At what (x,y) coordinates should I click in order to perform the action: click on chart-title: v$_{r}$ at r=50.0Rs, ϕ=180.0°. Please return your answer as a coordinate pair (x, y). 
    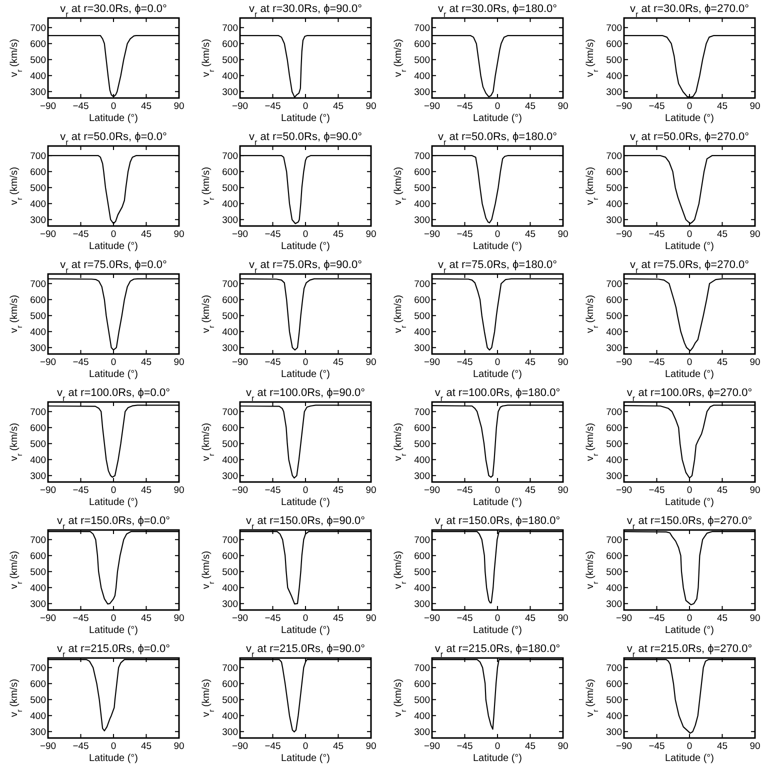
    Looking at the image, I should click on (498, 138).